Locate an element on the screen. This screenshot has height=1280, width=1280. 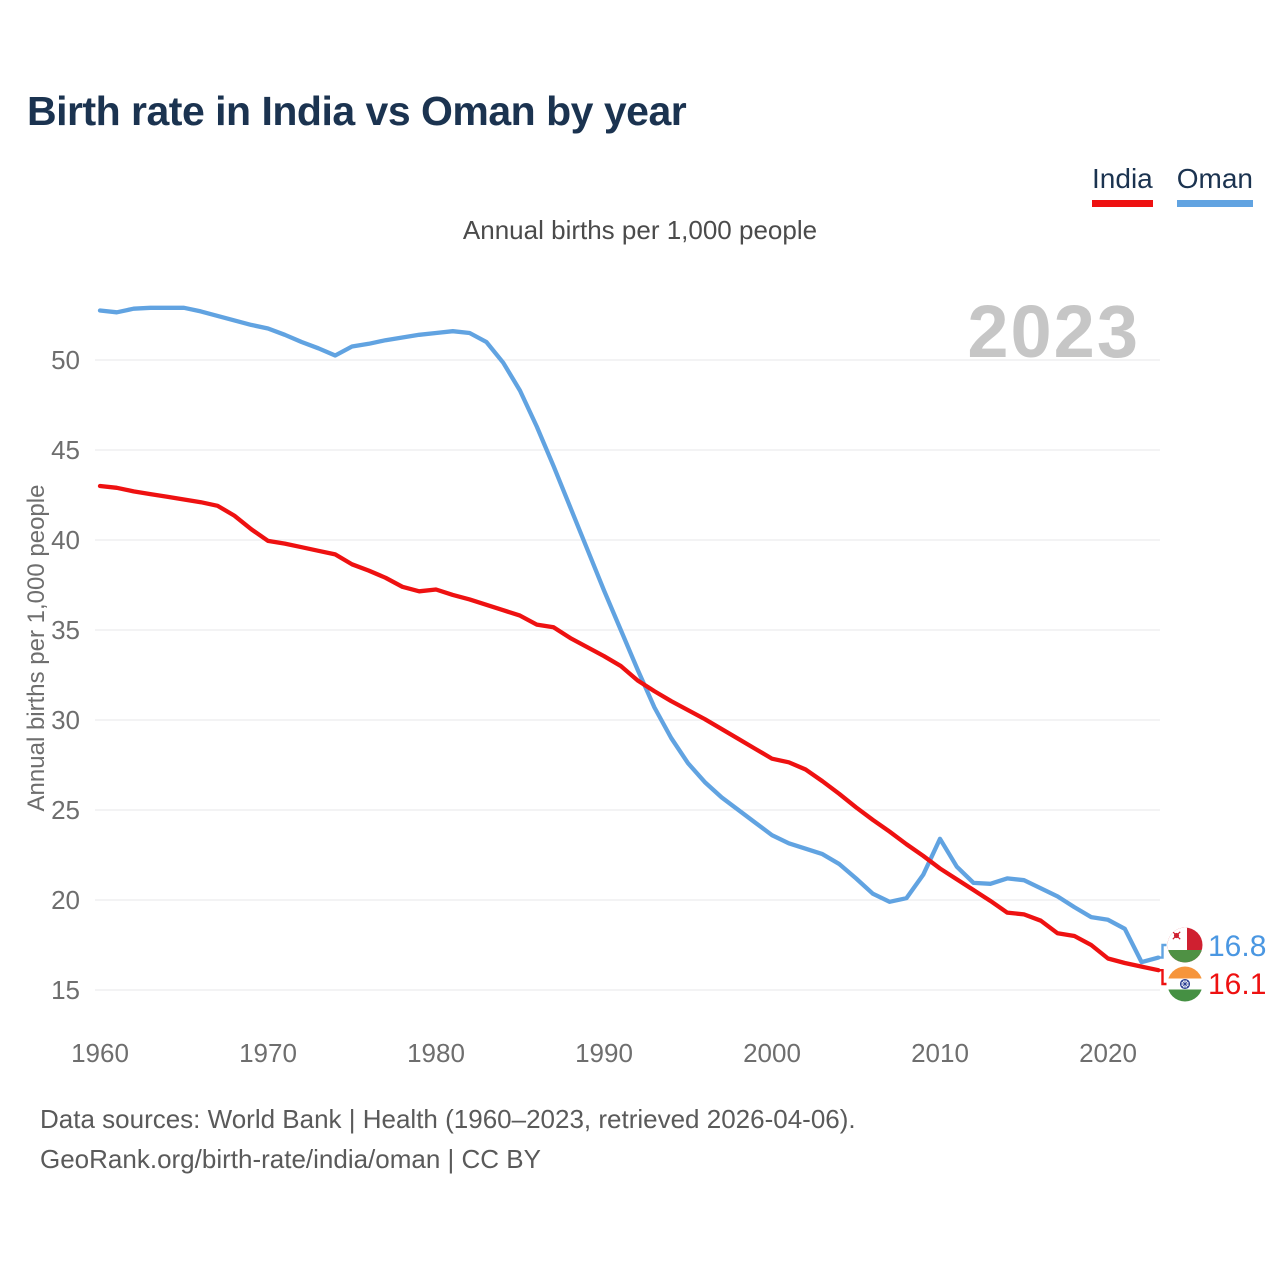
x-tick-label: 1980 is located at coordinates (436, 1053).